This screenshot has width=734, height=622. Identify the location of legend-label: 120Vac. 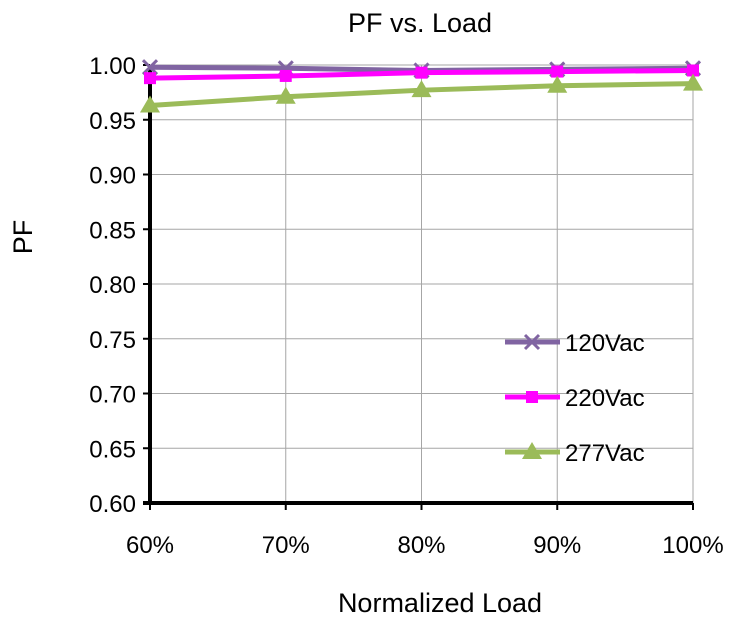
(605, 343).